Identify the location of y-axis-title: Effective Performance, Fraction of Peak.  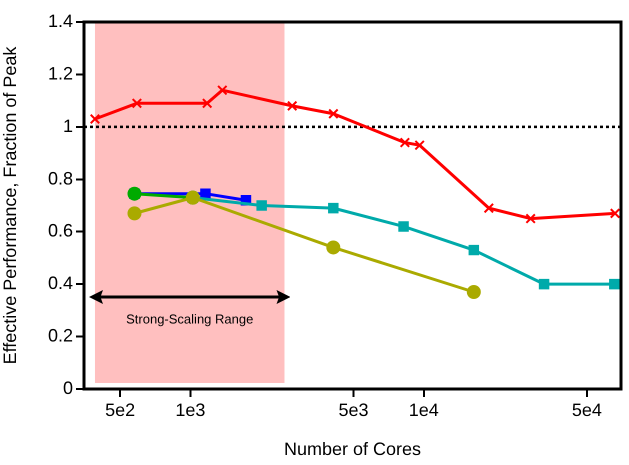
(10, 205).